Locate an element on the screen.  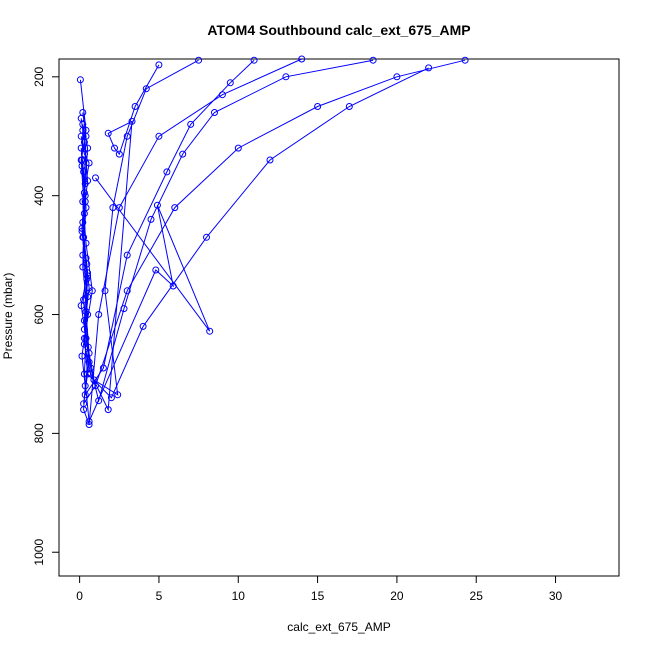
x-tick-label: 0 is located at coordinates (79, 596).